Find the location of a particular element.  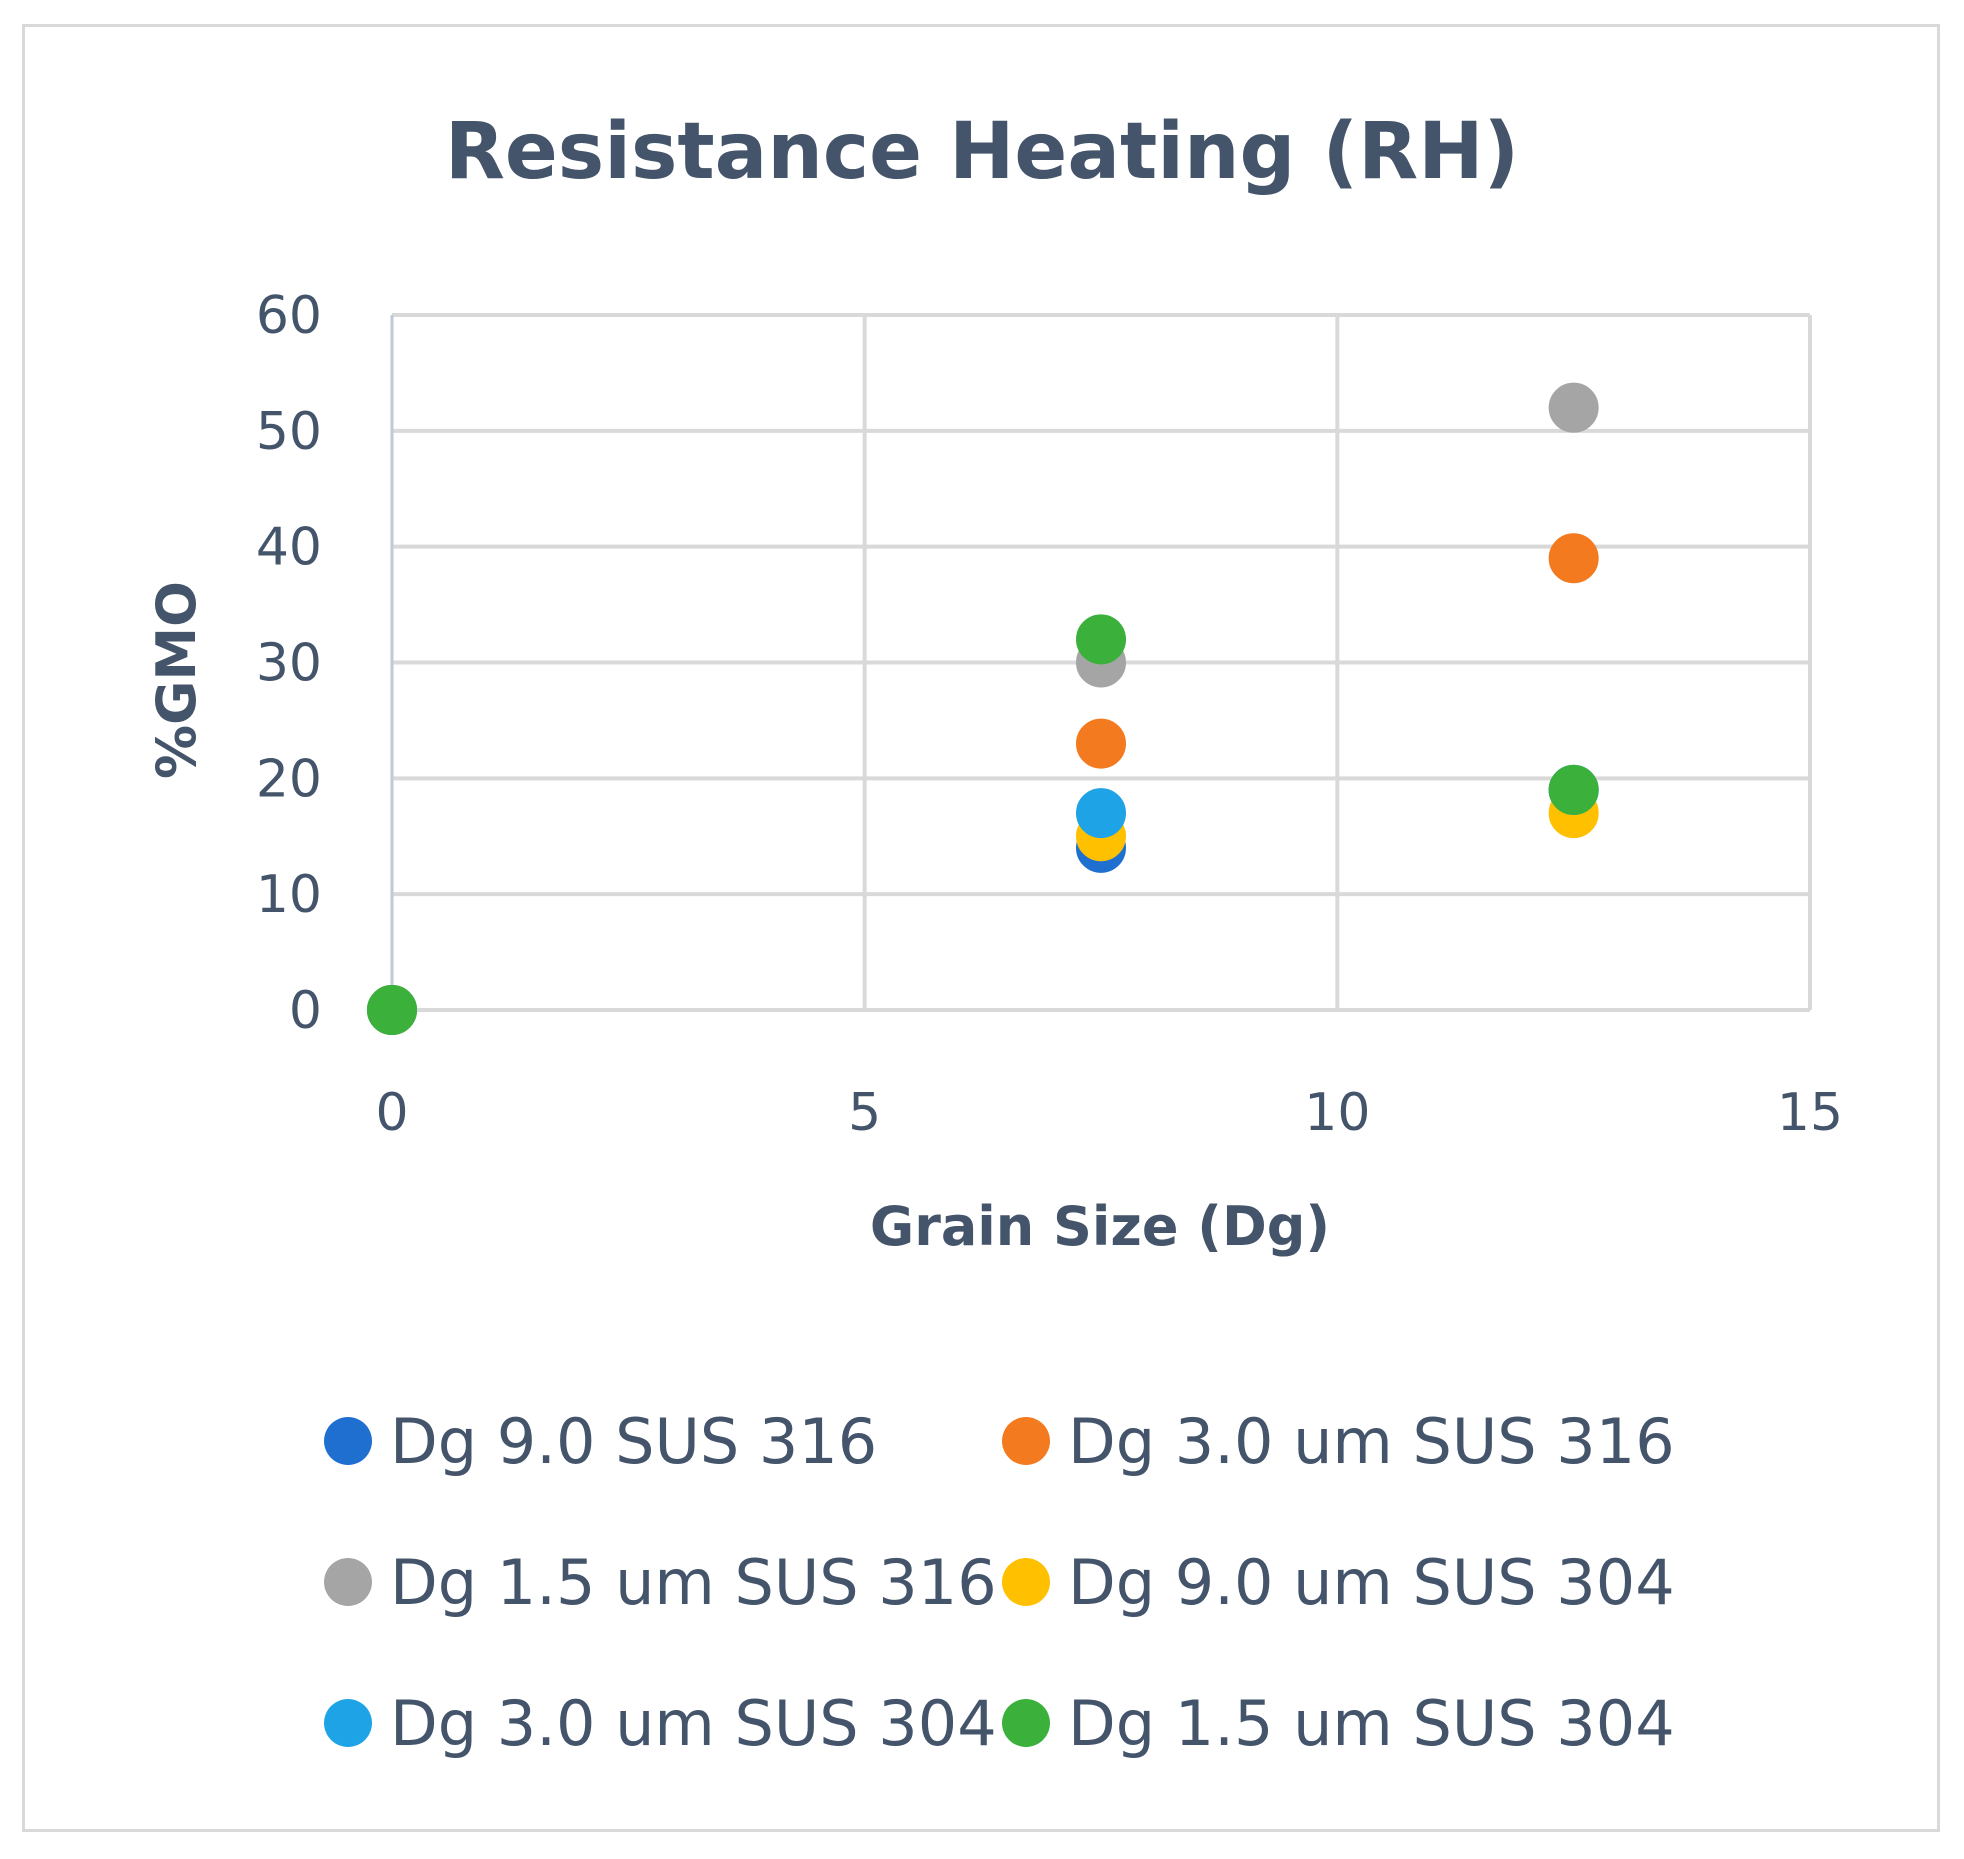

legend-item: Dg 9.0 um SUS 304 is located at coordinates (1338, 1582).